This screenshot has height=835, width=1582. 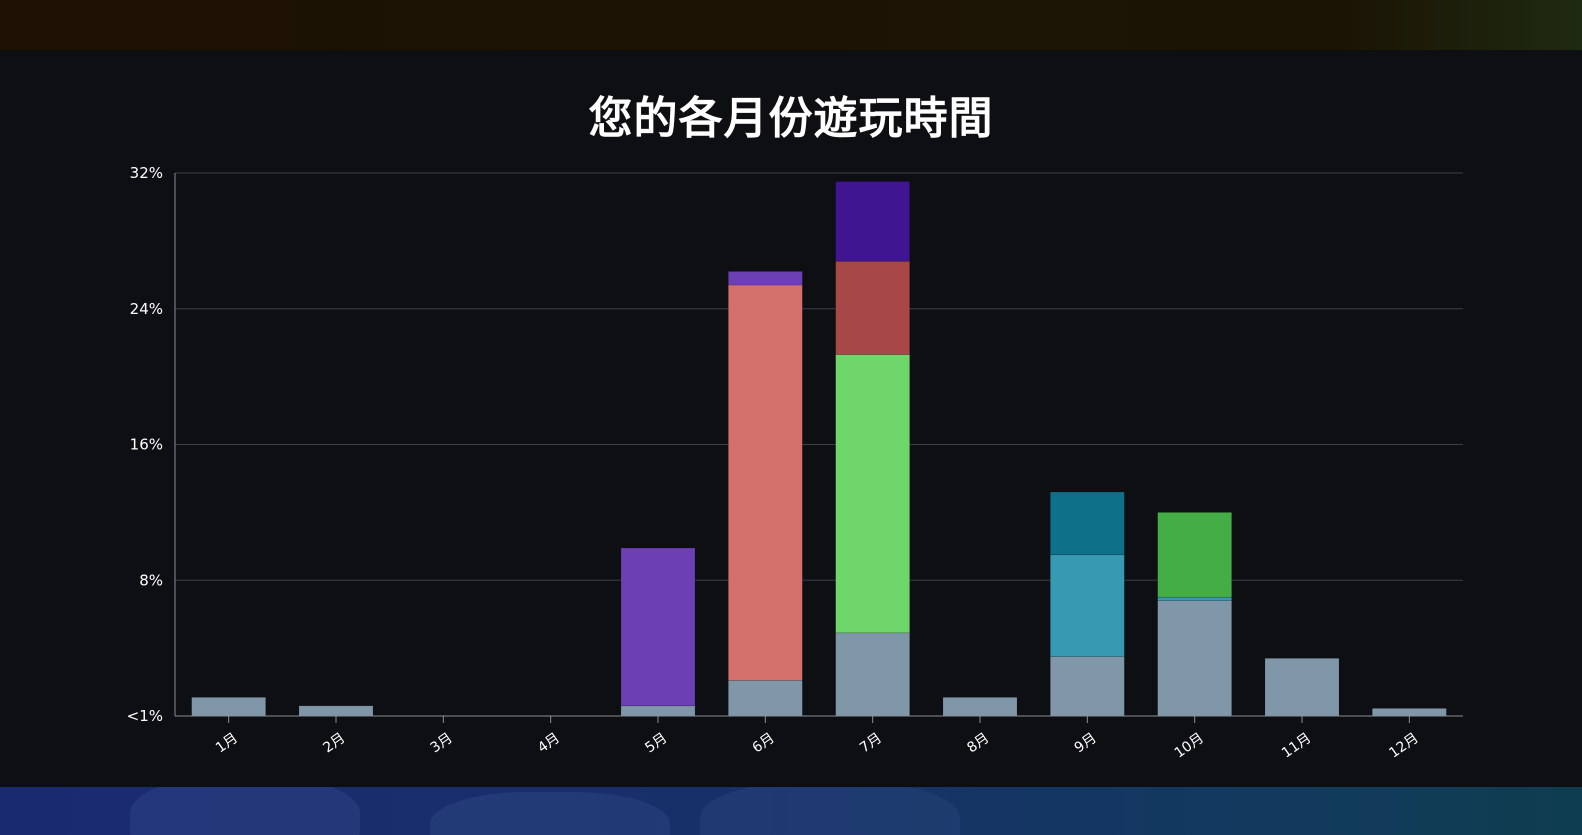 What do you see at coordinates (978, 743) in the screenshot?
I see `x-tick-label: 8月` at bounding box center [978, 743].